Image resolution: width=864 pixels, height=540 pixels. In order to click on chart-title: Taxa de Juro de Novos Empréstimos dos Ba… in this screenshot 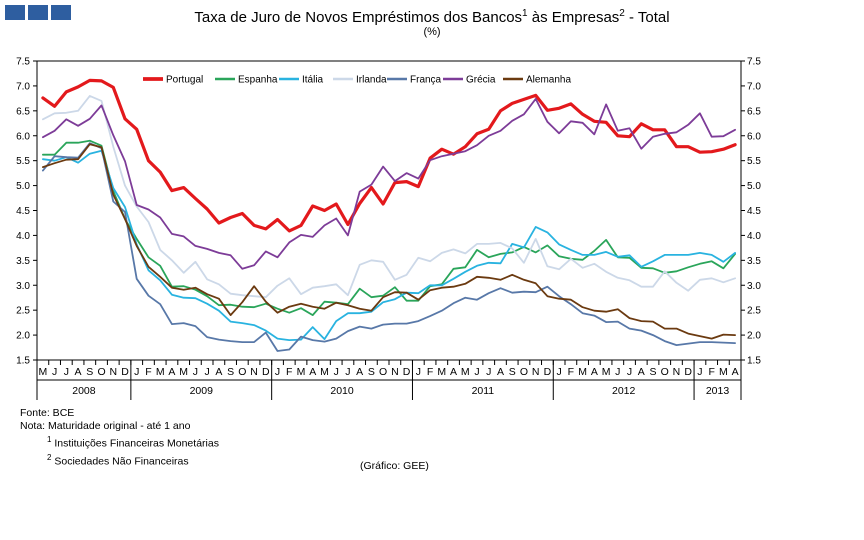, I will do `click(432, 17)`.